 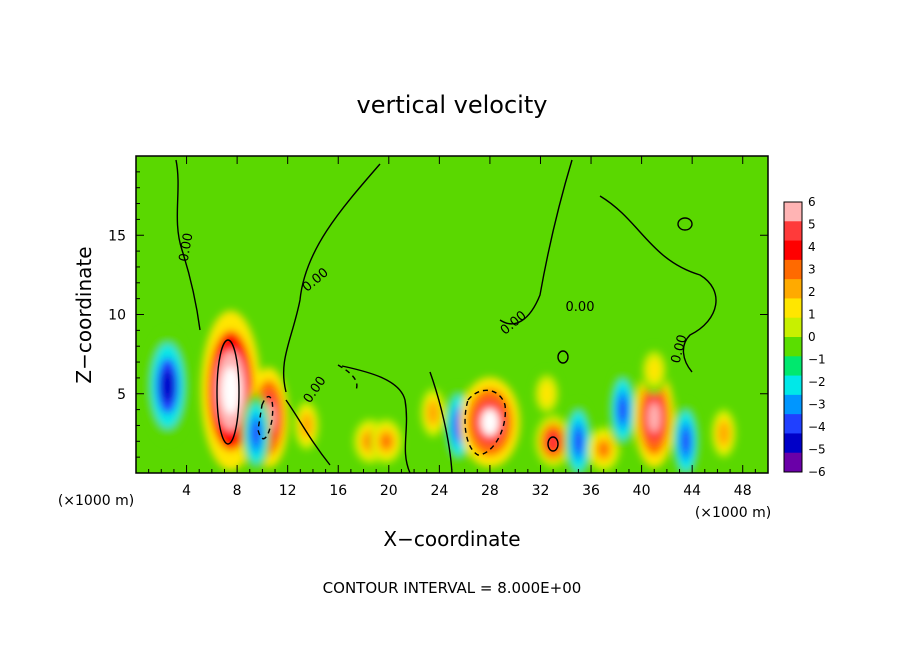 What do you see at coordinates (439, 491) in the screenshot?
I see `x-tick-label: 24` at bounding box center [439, 491].